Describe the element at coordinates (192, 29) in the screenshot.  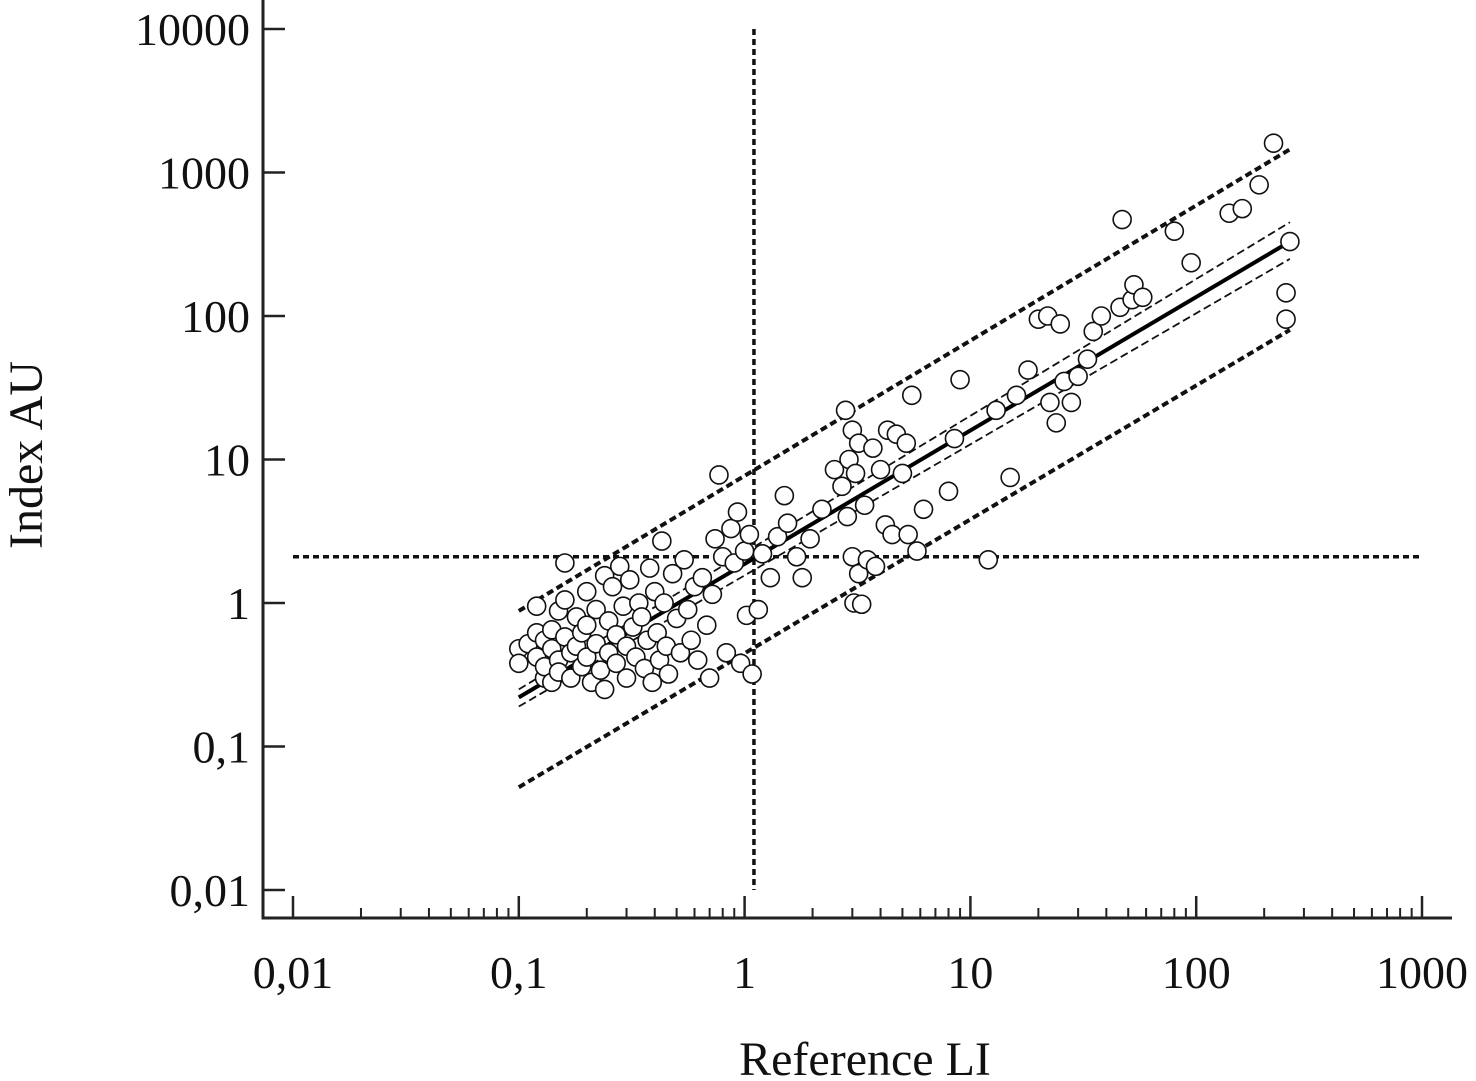
I see `y-tick-label: 10000` at that location.